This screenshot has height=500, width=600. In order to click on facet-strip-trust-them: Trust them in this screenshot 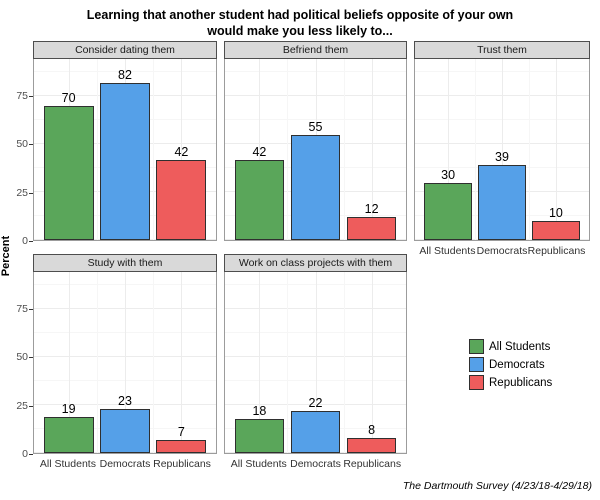, I will do `click(502, 50)`.